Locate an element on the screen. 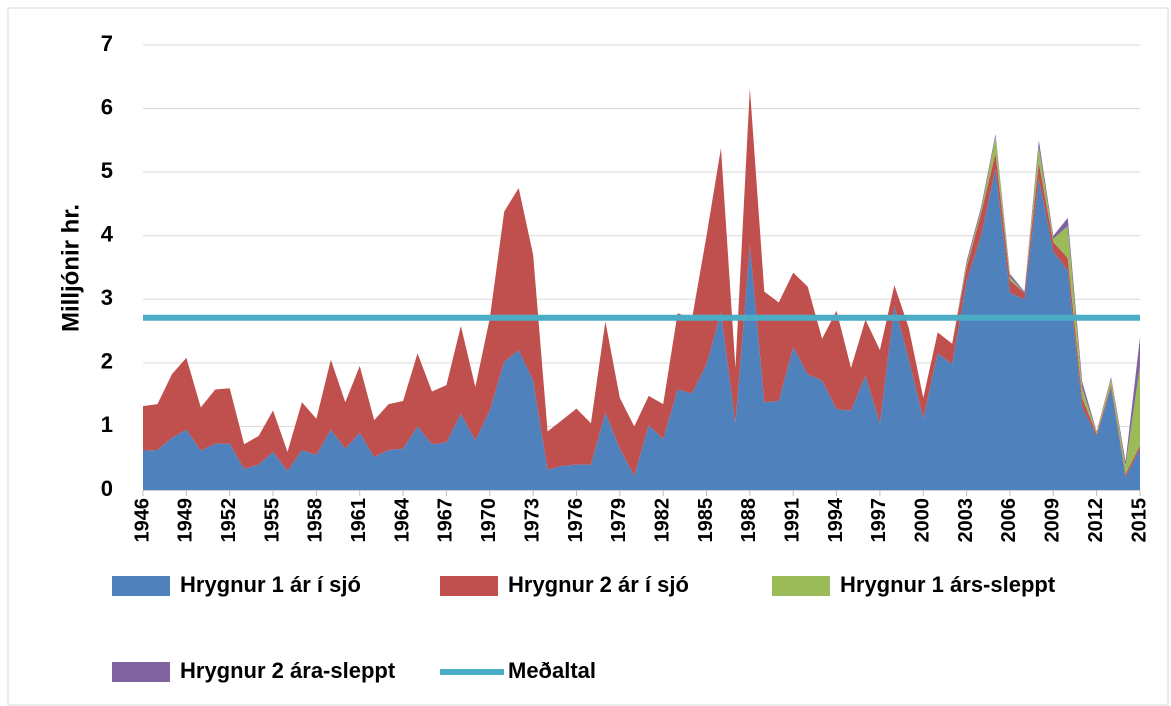  y-tick-label: 2 is located at coordinates (107, 361).